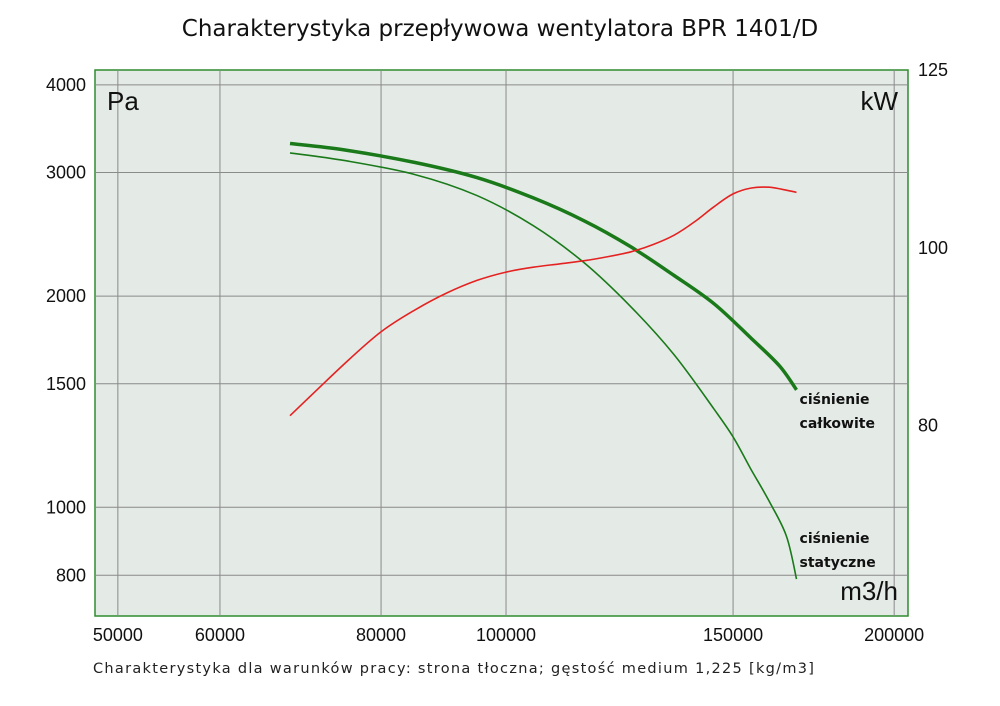 This screenshot has width=1000, height=706. What do you see at coordinates (894, 635) in the screenshot?
I see `x-tick-label: 200000` at bounding box center [894, 635].